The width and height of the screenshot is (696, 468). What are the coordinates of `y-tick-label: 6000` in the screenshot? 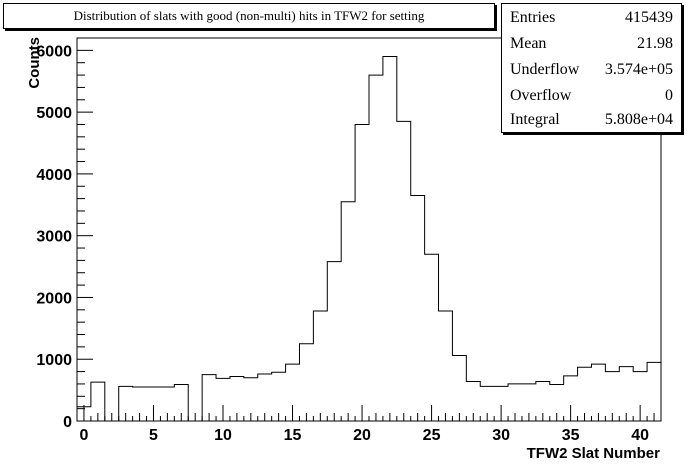 It's located at (54, 51).